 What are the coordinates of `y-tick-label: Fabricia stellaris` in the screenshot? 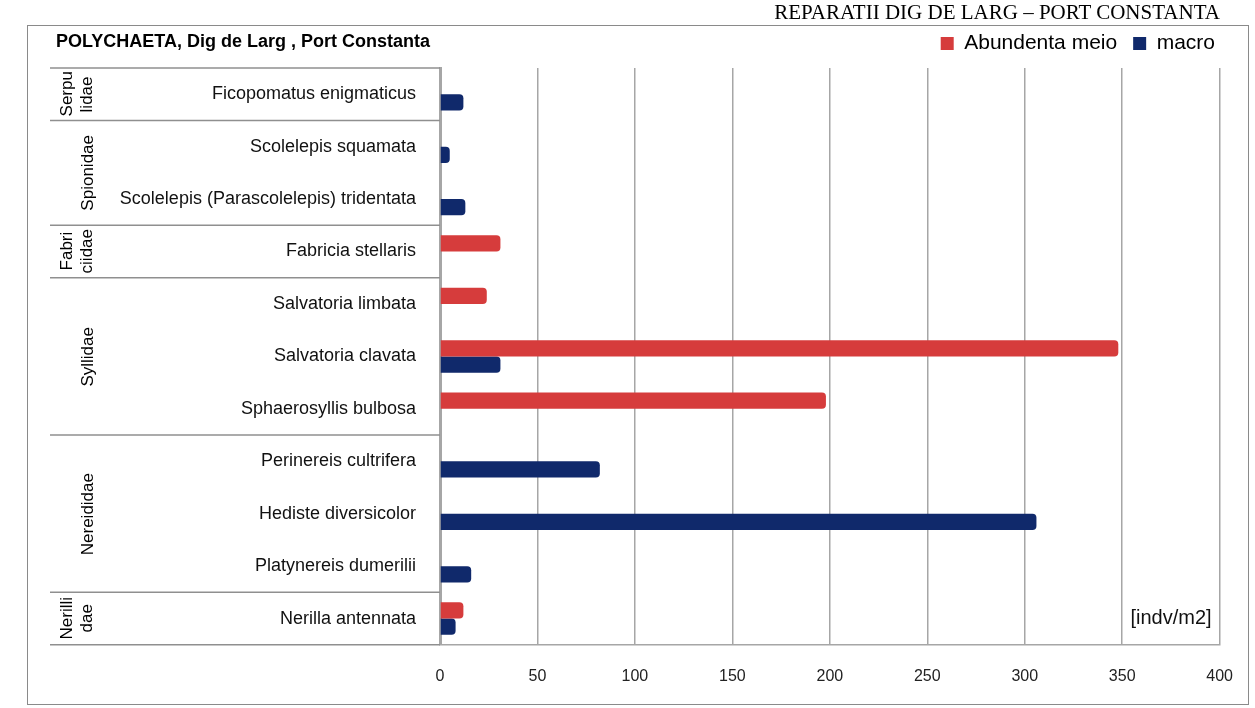 It's located at (350, 250).